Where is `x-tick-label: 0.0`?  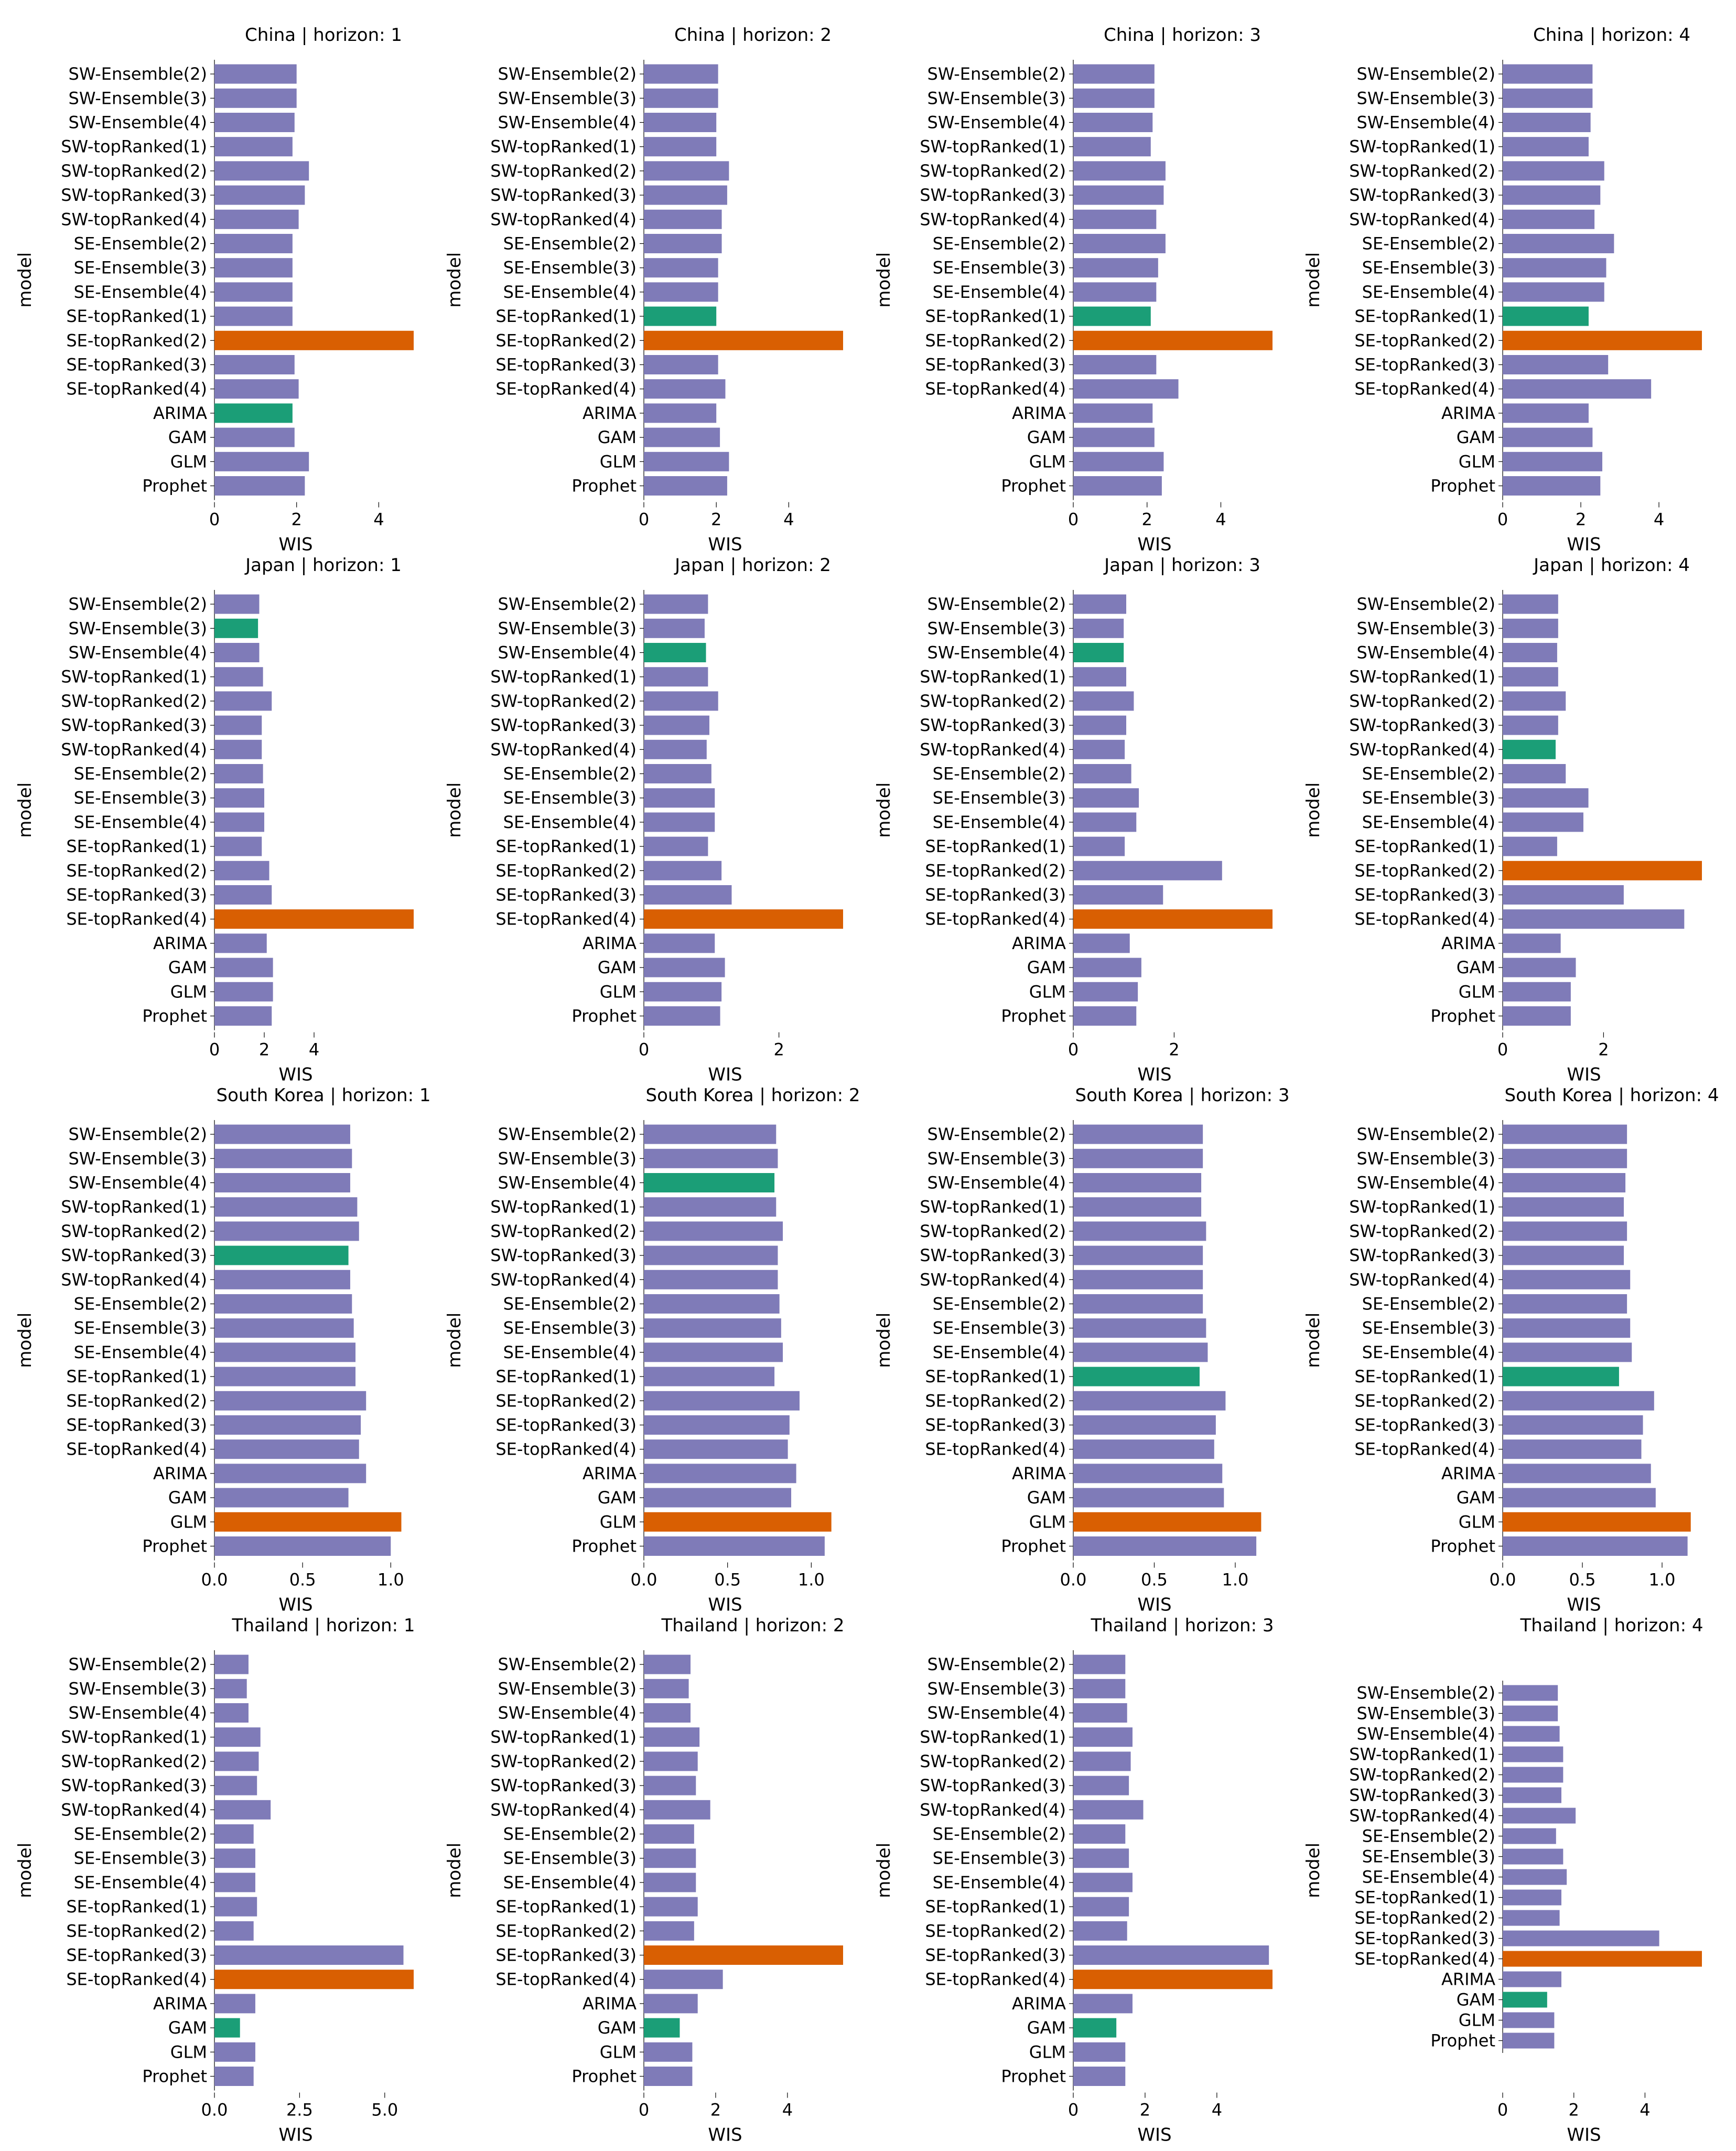
x-tick-label: 0.0 is located at coordinates (215, 1580).